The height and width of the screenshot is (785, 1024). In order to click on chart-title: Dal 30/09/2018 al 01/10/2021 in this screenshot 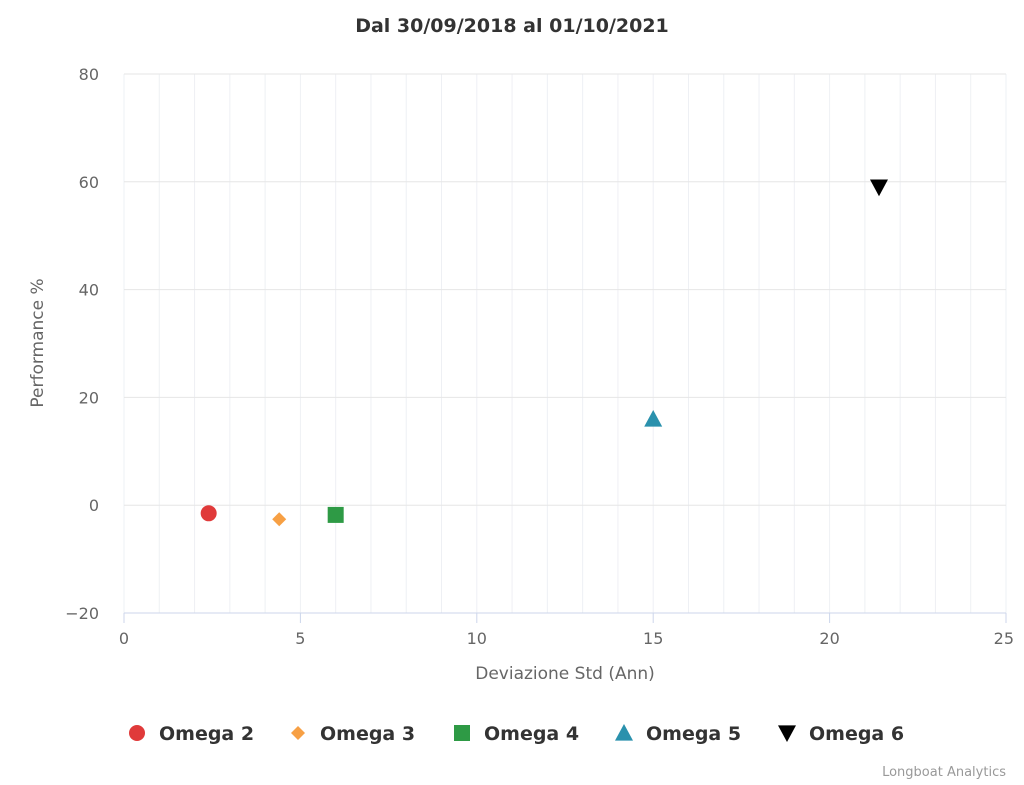, I will do `click(512, 26)`.